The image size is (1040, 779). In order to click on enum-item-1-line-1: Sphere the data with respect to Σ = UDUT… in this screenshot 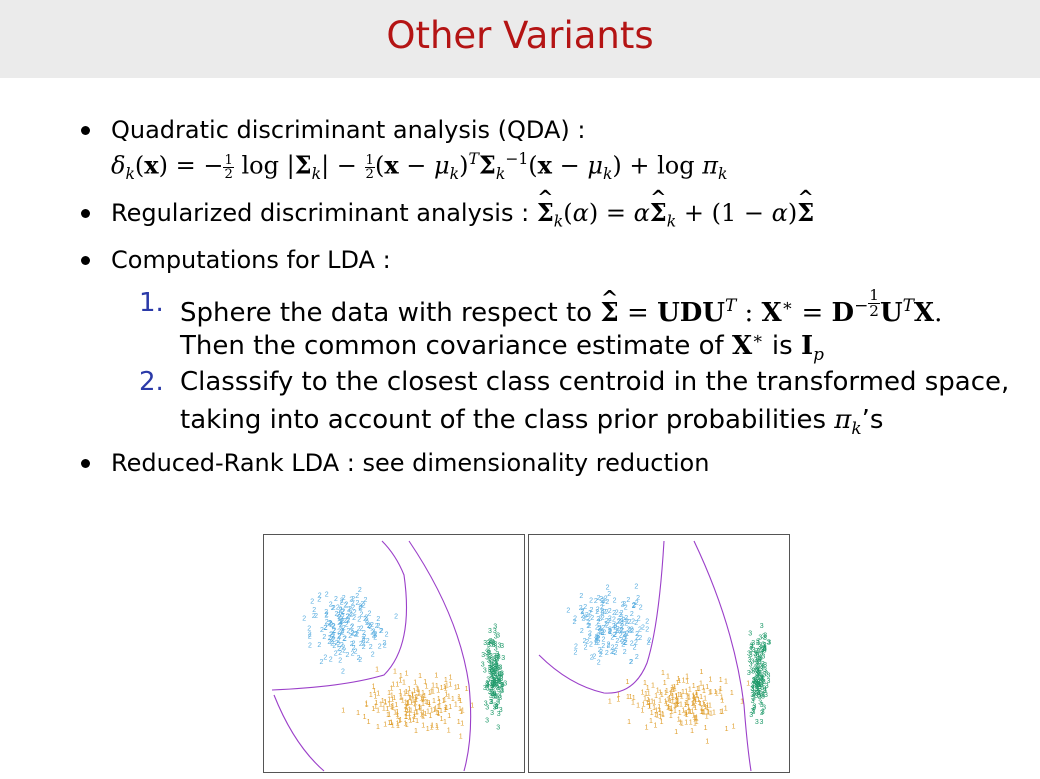, I will do `click(561, 307)`.